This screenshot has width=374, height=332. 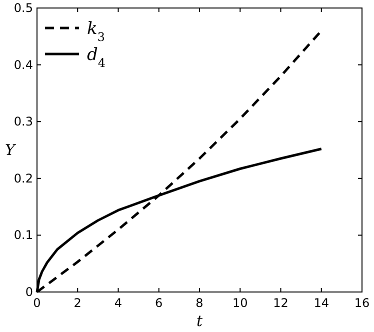 What do you see at coordinates (96, 57) in the screenshot?
I see `legend-label: d$_{4}$` at bounding box center [96, 57].